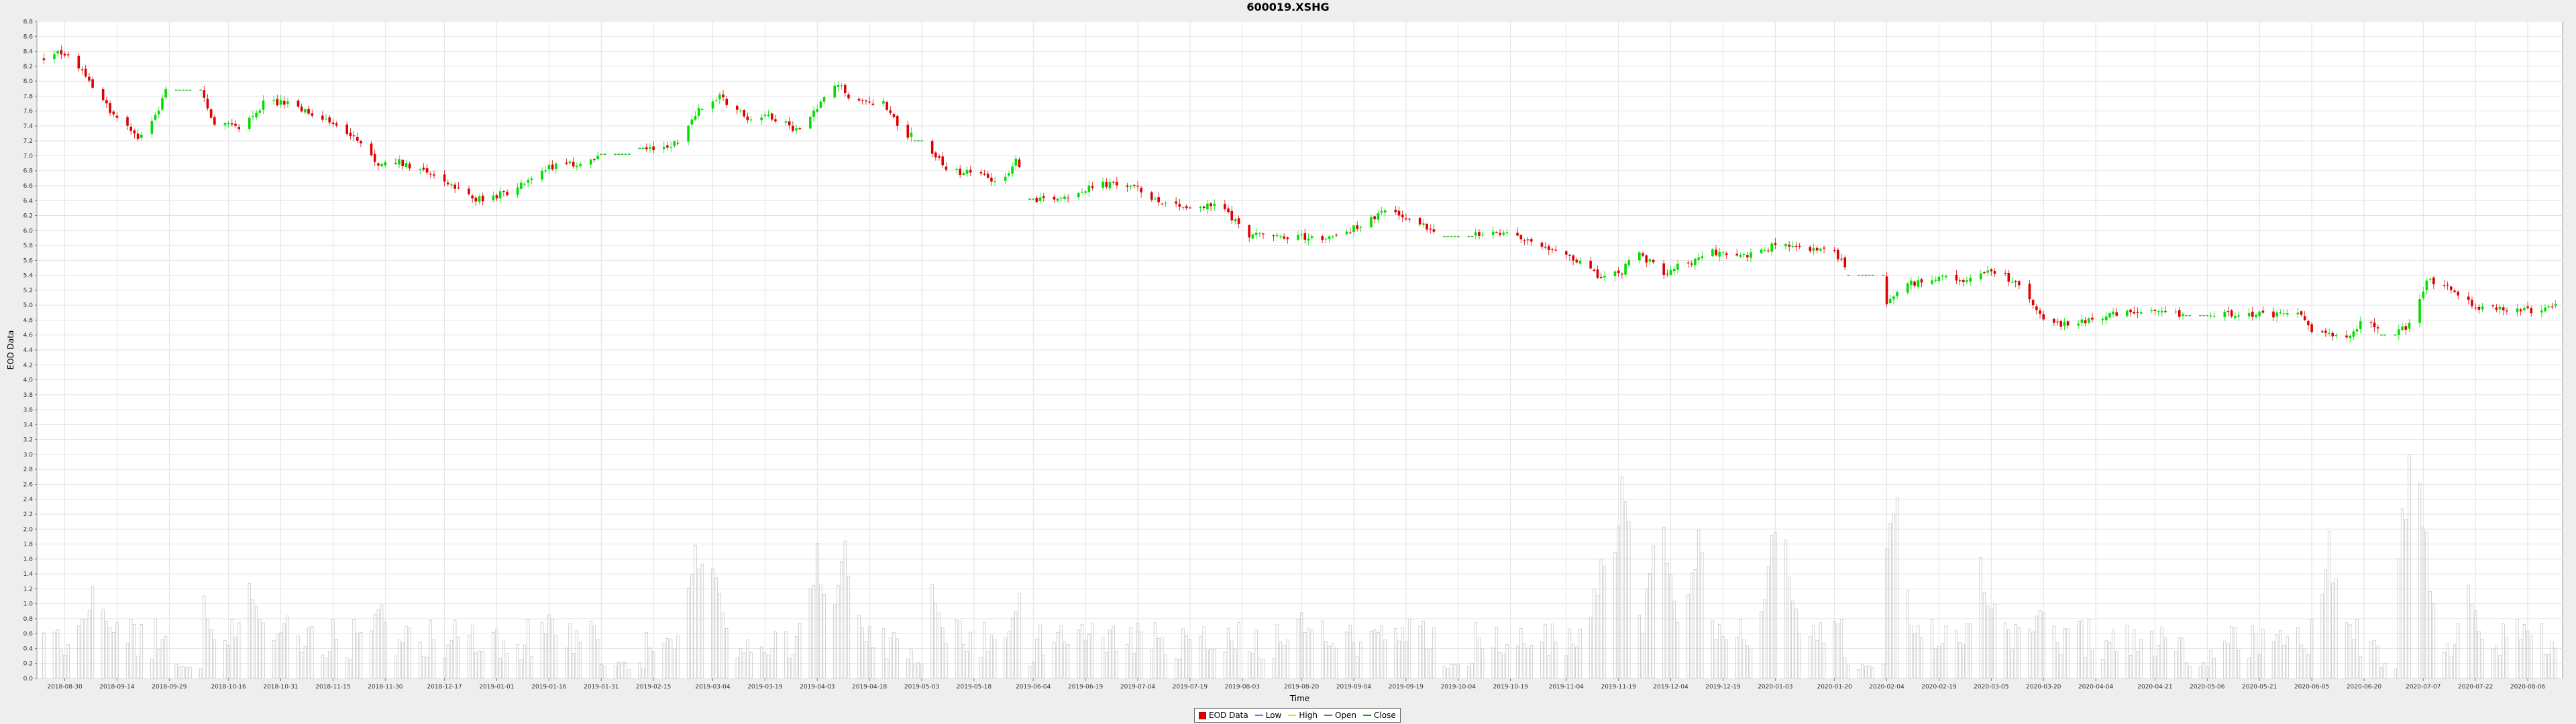 The image size is (2576, 724). What do you see at coordinates (28, 470) in the screenshot?
I see `y-tick-label: 2.8` at bounding box center [28, 470].